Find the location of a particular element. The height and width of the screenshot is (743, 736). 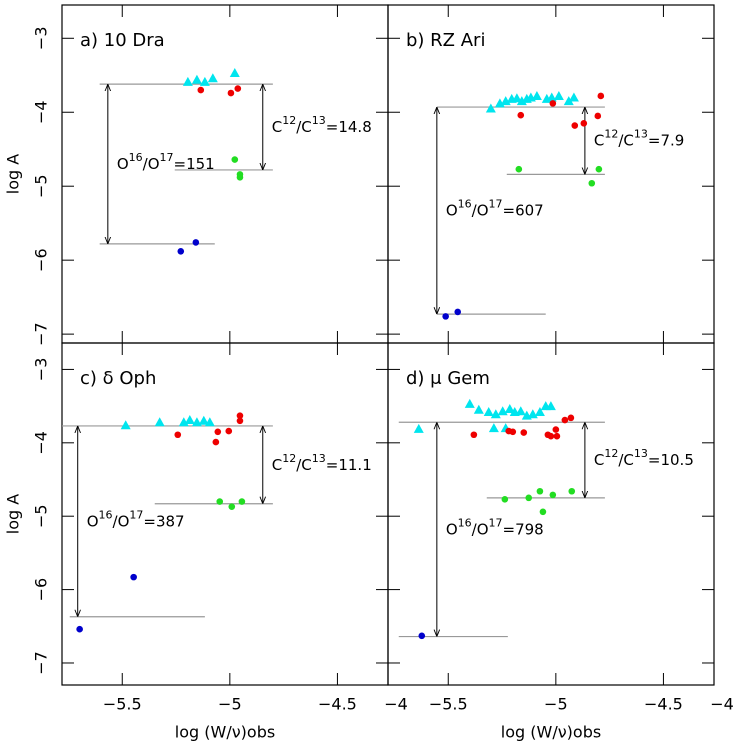

ratio-label-part: =387 is located at coordinates (163, 521).